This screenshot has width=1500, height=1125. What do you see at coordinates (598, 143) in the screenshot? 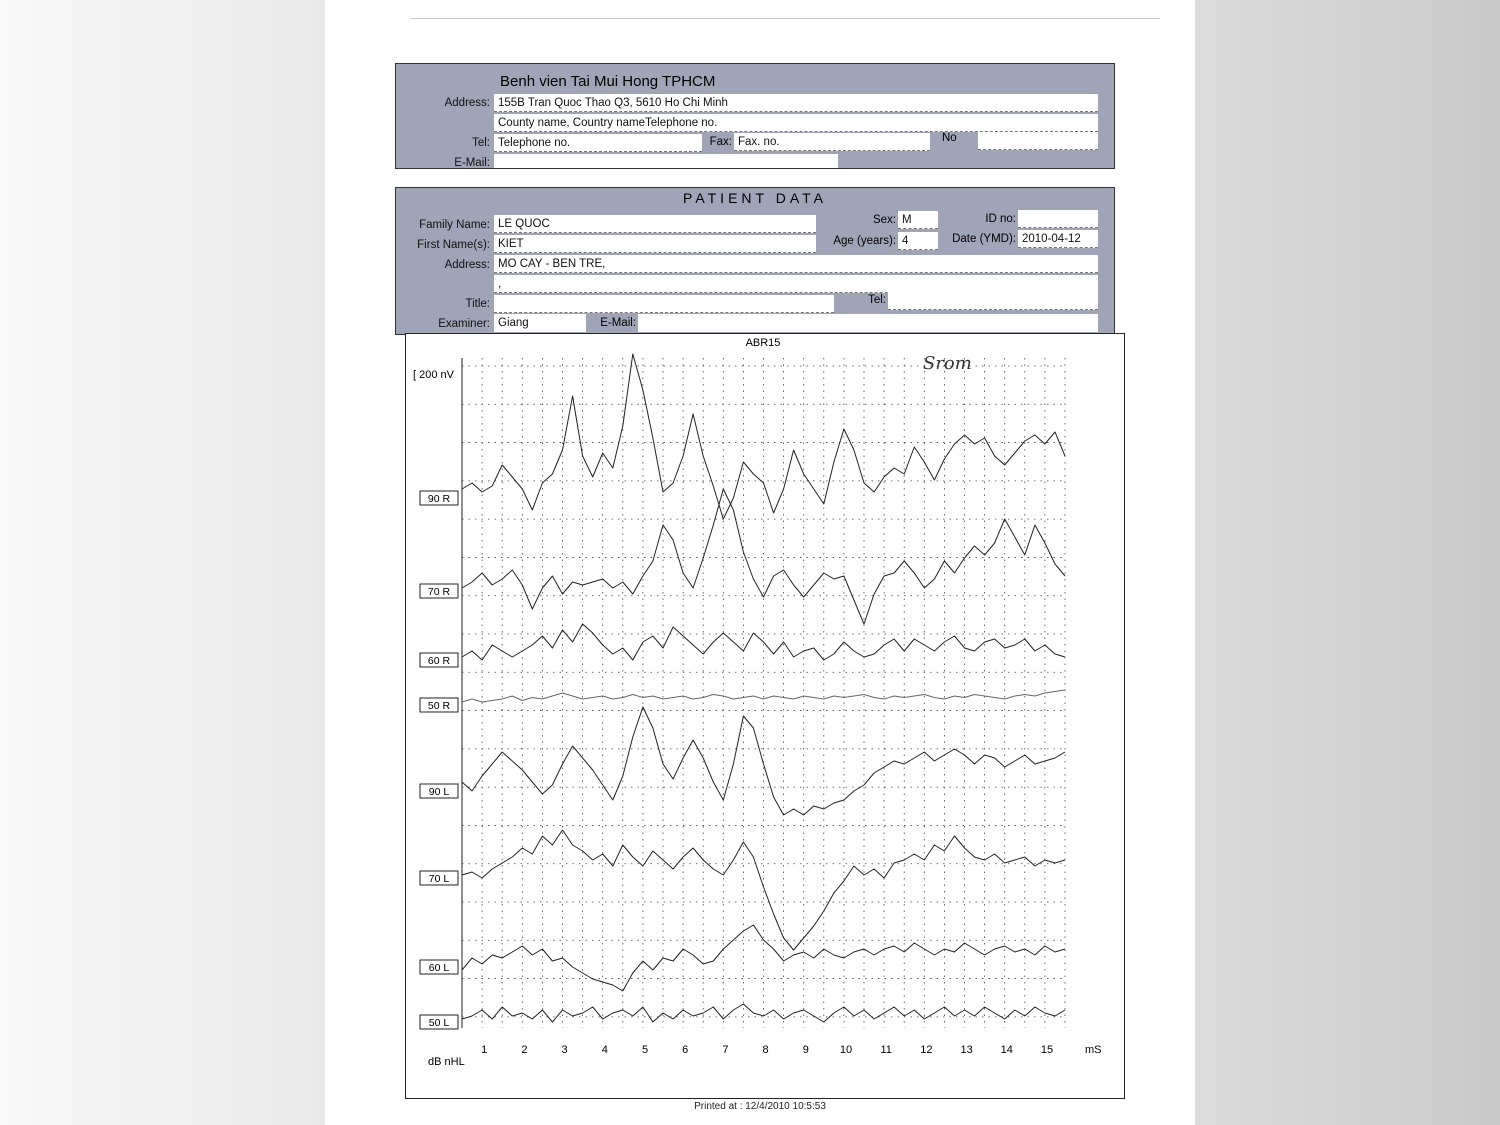
I see `hospital-tel-value: Telephone no.` at bounding box center [598, 143].